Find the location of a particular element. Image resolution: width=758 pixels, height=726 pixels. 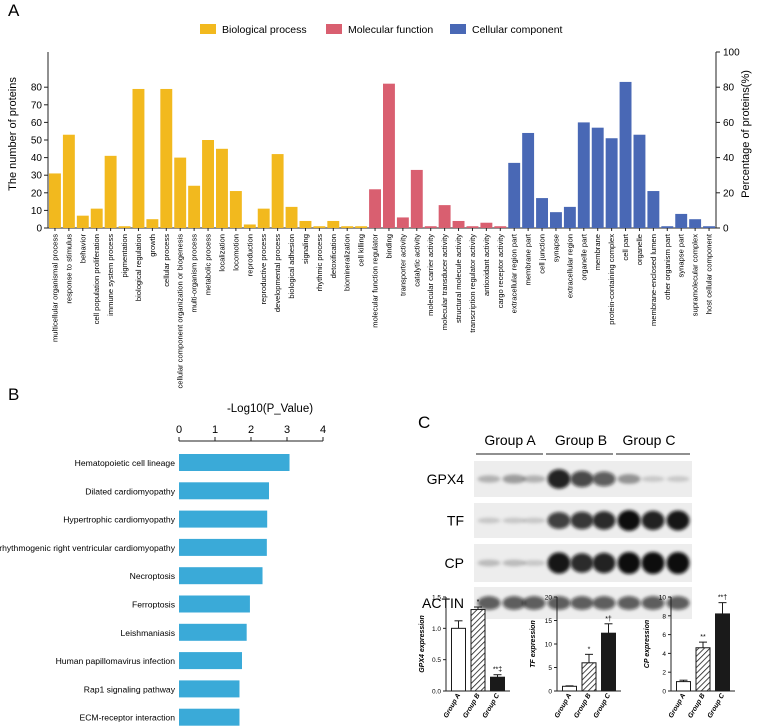

go-category-label: metabolic process is located at coordinates (208, 264).